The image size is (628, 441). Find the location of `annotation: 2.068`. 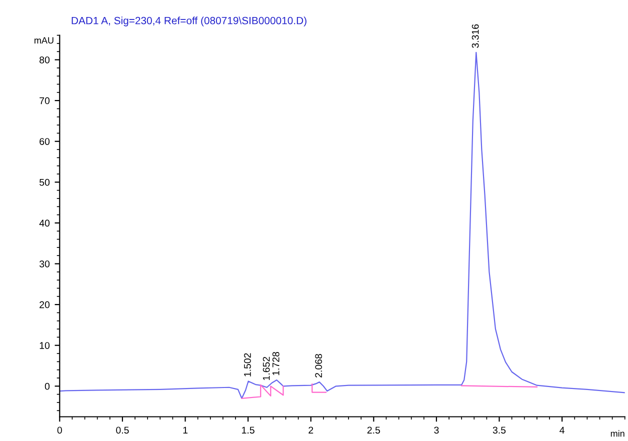

annotation: 2.068 is located at coordinates (318, 366).